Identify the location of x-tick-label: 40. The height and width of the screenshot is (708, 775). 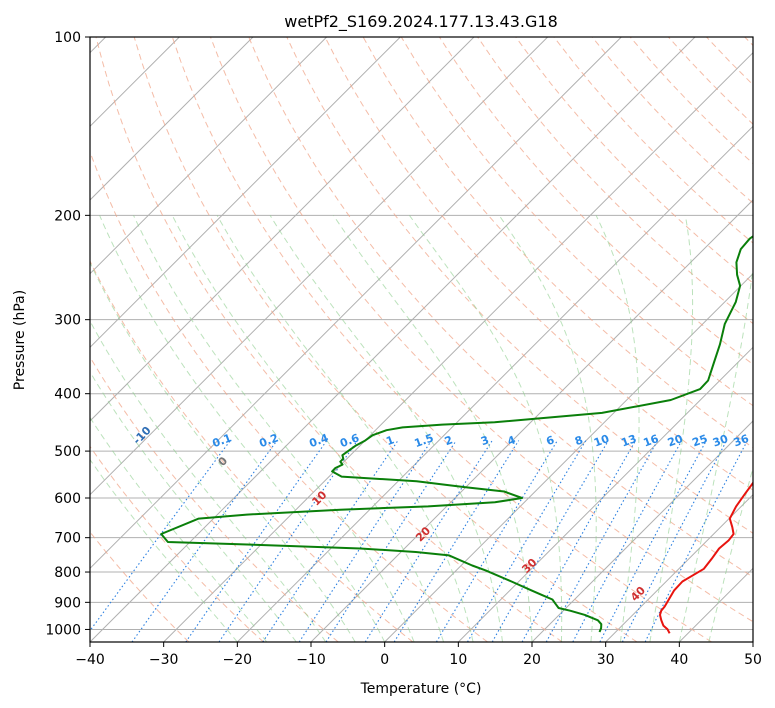
(679, 660).